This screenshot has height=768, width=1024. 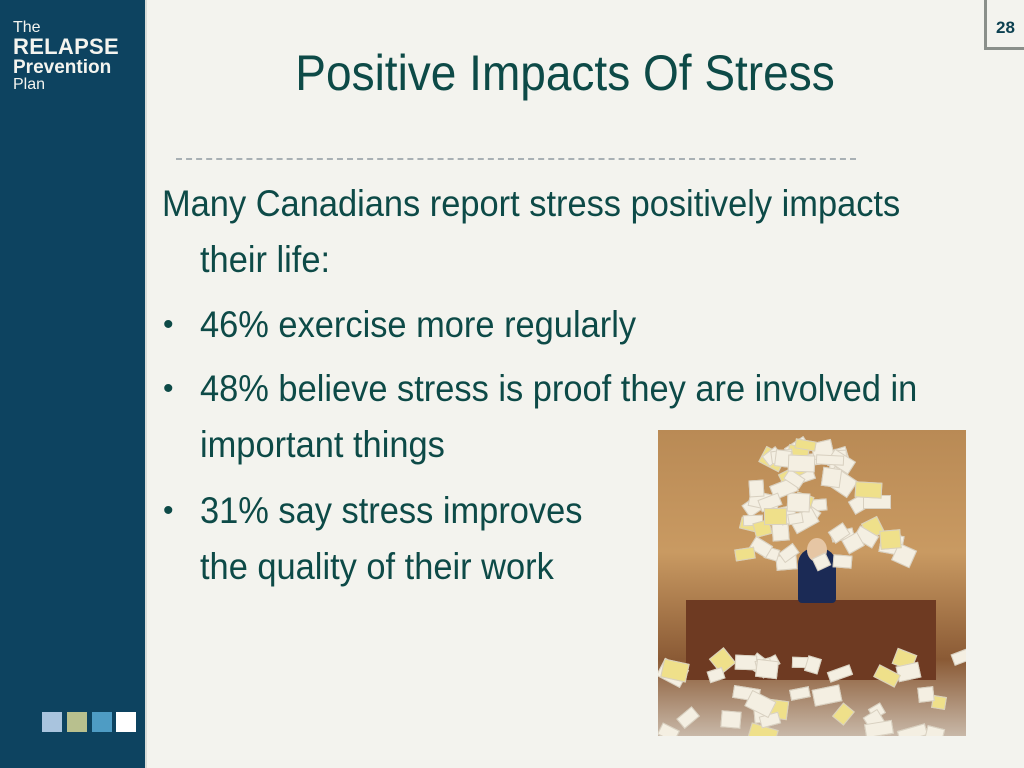 What do you see at coordinates (29, 84) in the screenshot?
I see `logo-plan: Plan` at bounding box center [29, 84].